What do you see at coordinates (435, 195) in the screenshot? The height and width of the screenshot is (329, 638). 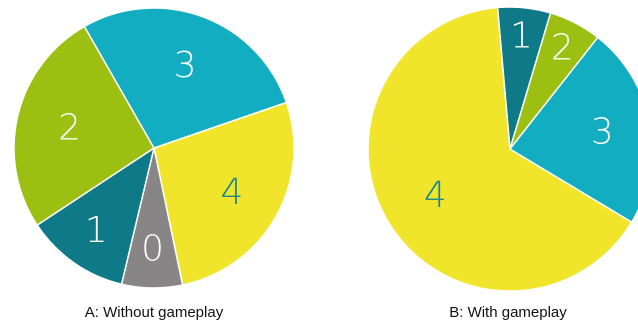 I see `pie-b-slice-label-4: 4` at bounding box center [435, 195].